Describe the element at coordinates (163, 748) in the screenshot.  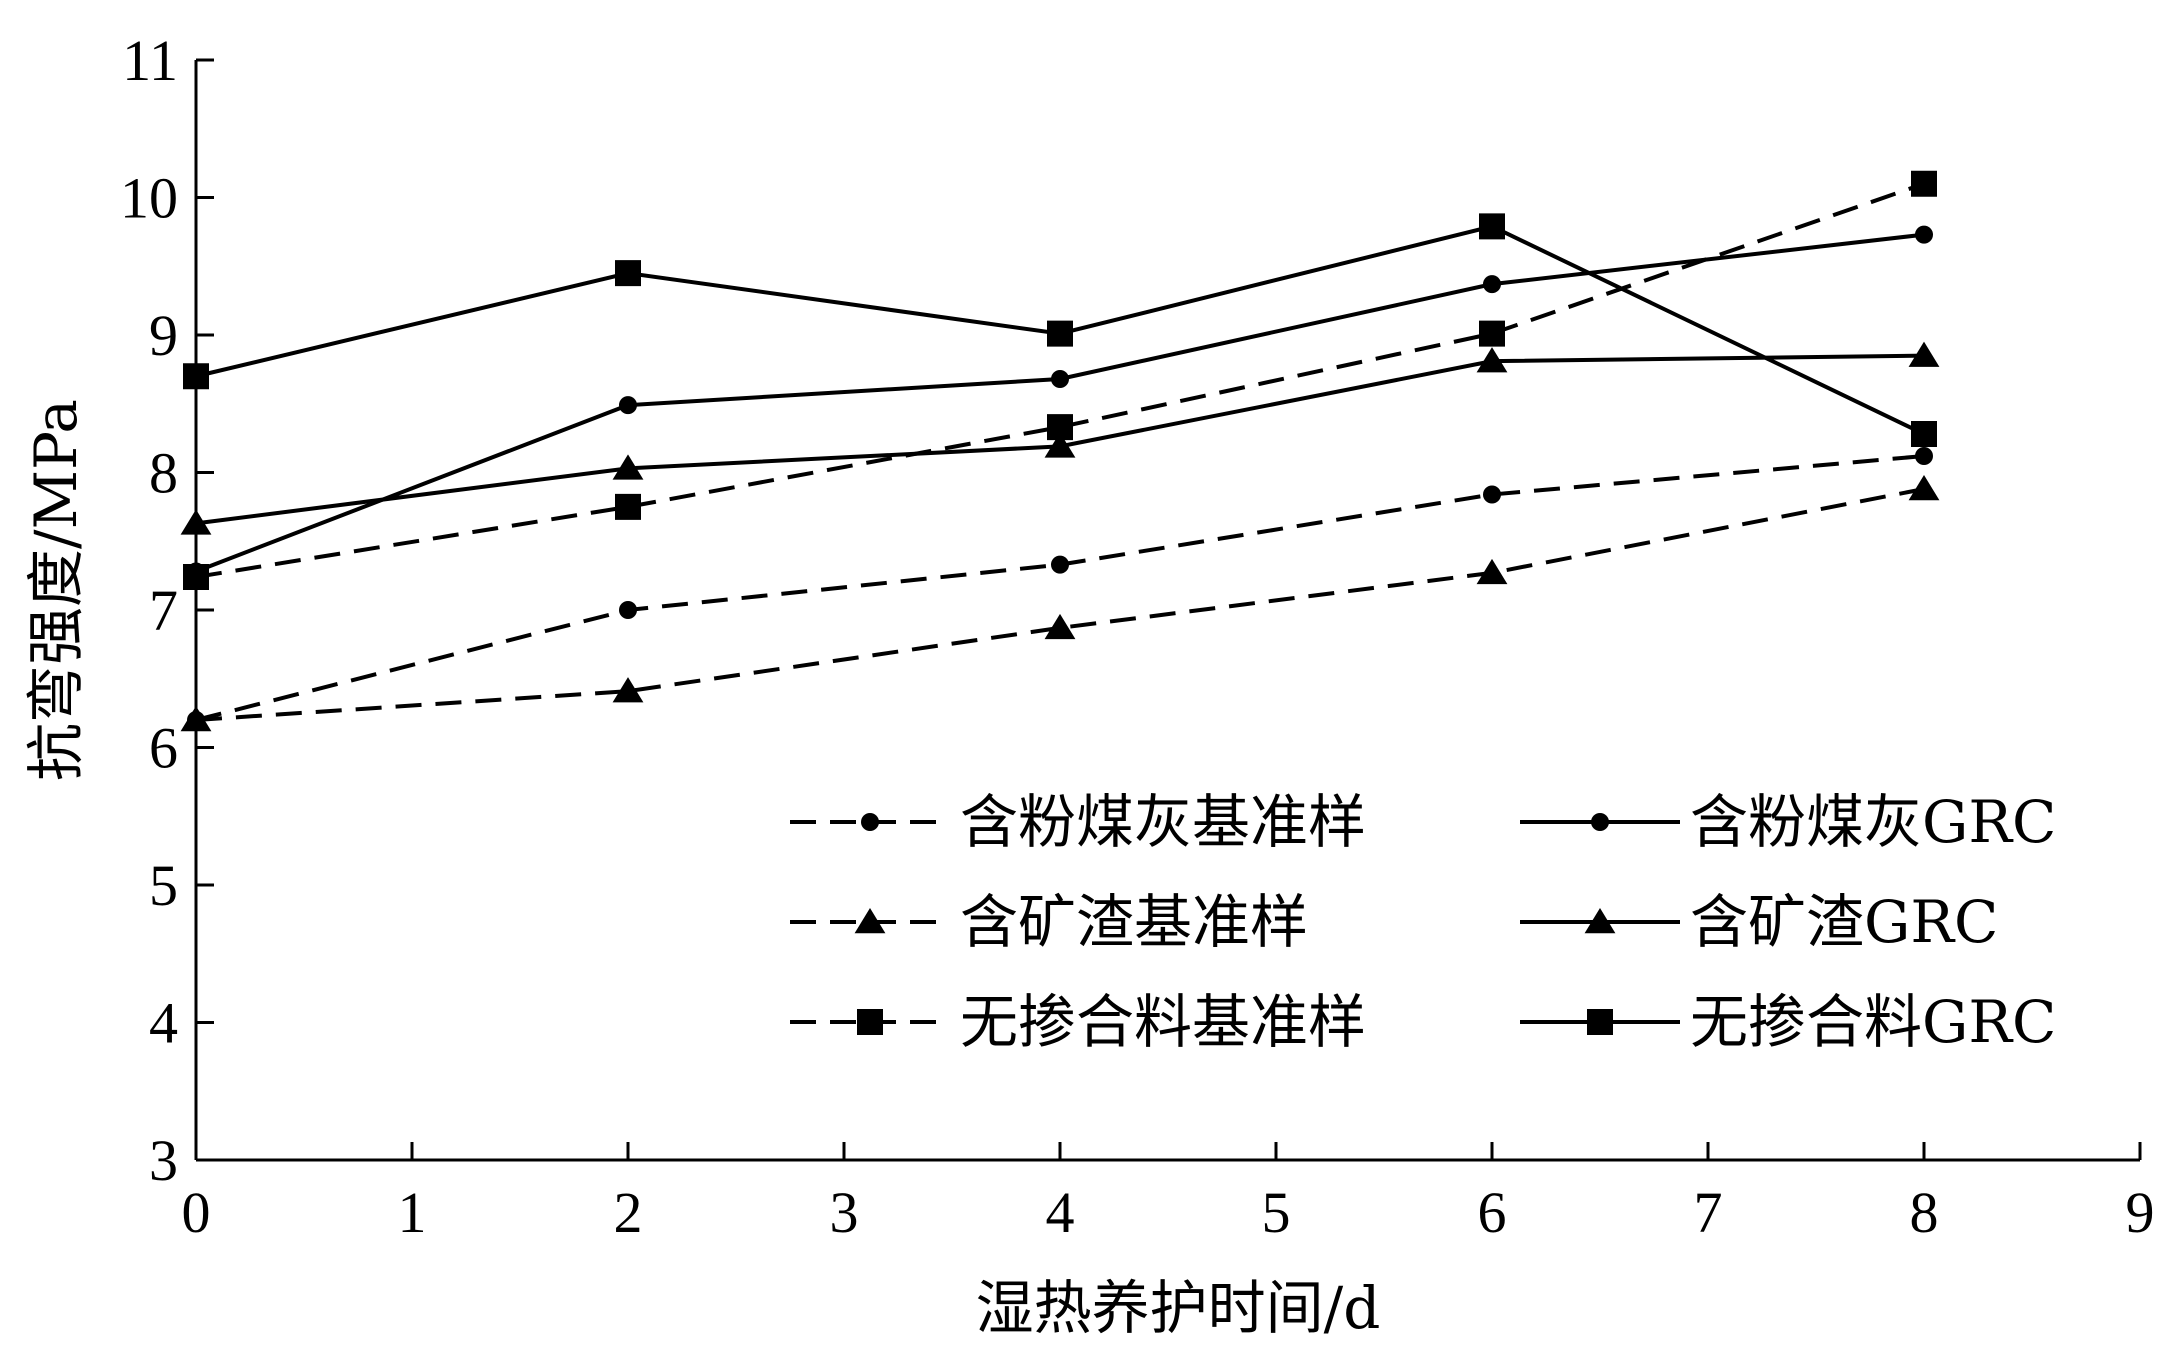
I see `y-tick-label: 6` at that location.